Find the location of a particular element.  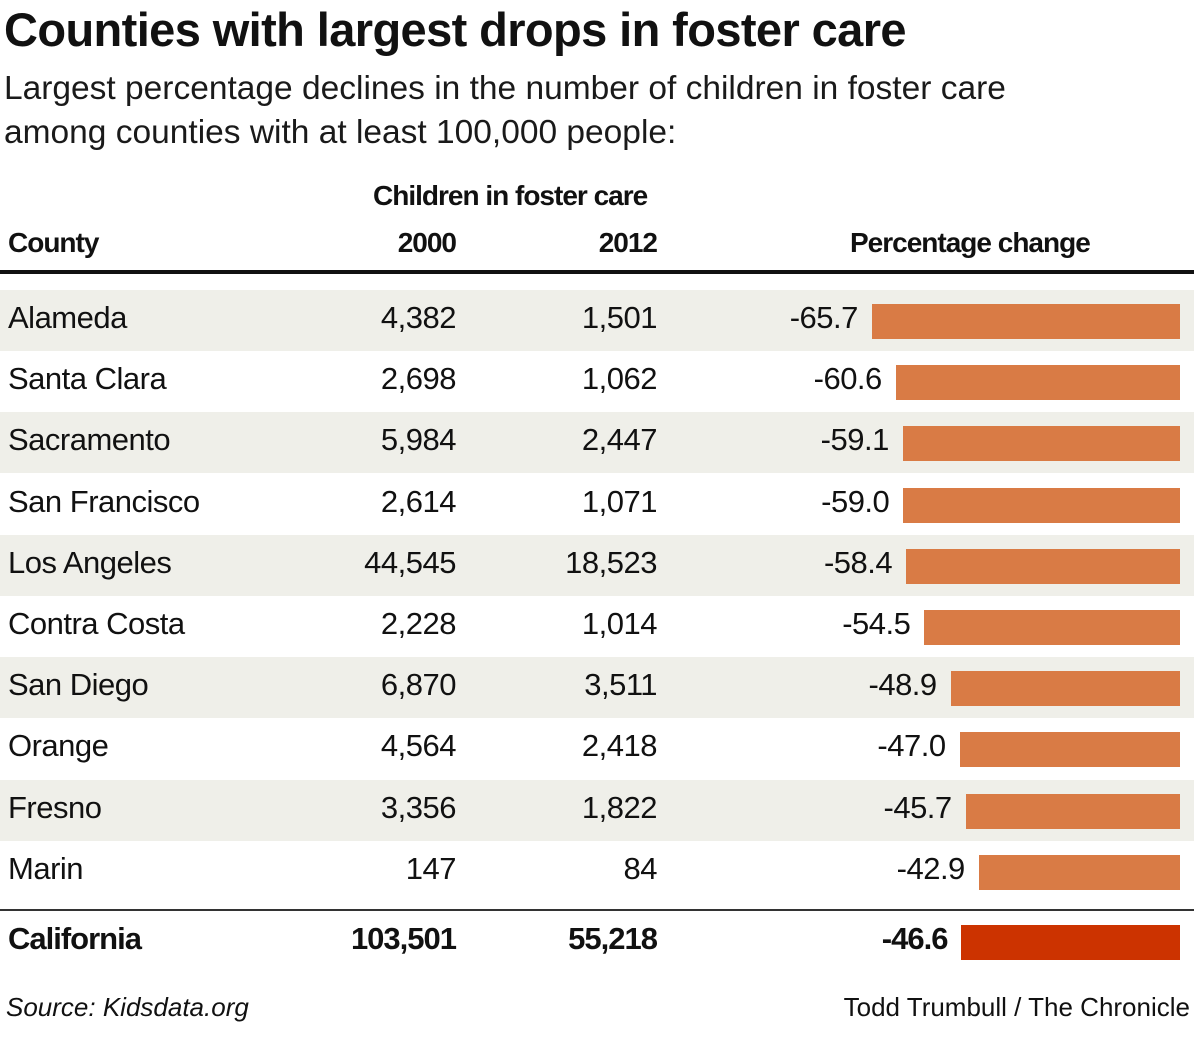

percentage-label: -65.7 is located at coordinates (824, 317).